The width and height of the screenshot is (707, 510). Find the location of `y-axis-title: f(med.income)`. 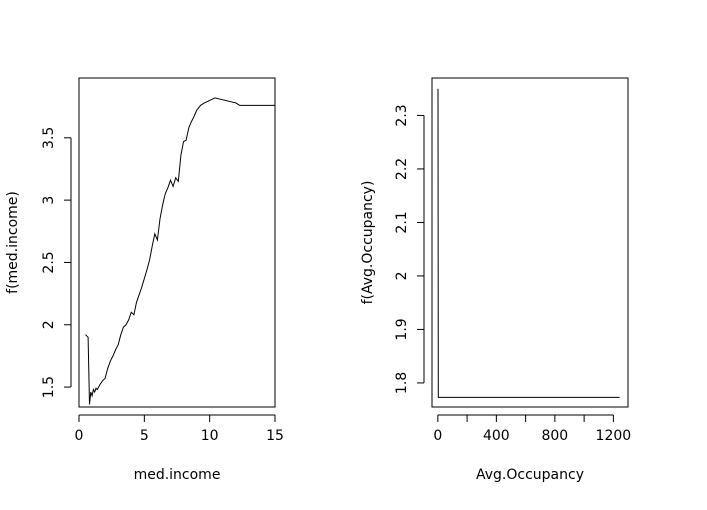

y-axis-title: f(med.income) is located at coordinates (13, 242).